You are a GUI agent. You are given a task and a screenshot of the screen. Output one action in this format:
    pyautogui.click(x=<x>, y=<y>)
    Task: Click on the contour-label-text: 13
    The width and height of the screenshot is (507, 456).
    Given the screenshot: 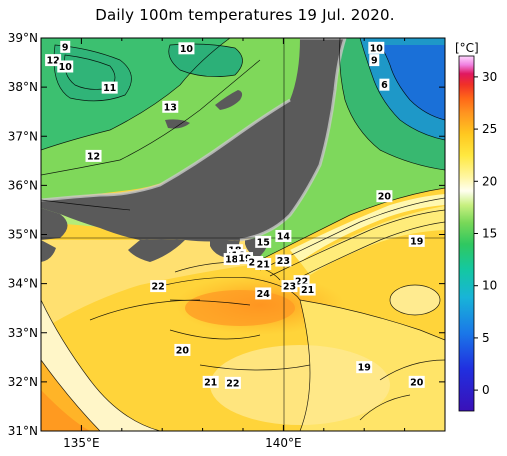 What is the action you would take?
    pyautogui.click(x=170, y=107)
    